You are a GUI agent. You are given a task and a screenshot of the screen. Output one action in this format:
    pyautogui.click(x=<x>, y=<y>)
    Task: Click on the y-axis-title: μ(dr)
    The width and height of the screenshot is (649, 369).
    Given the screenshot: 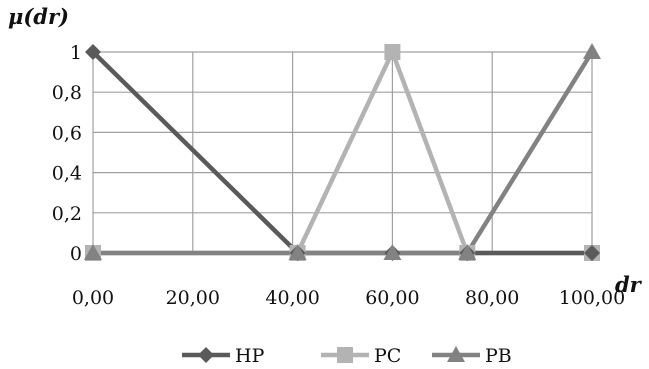 What is the action you would take?
    pyautogui.click(x=38, y=16)
    